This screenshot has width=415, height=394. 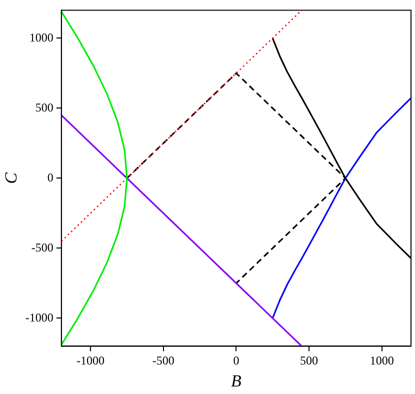 I want to click on x-tick-label: -1000, so click(x=90, y=361).